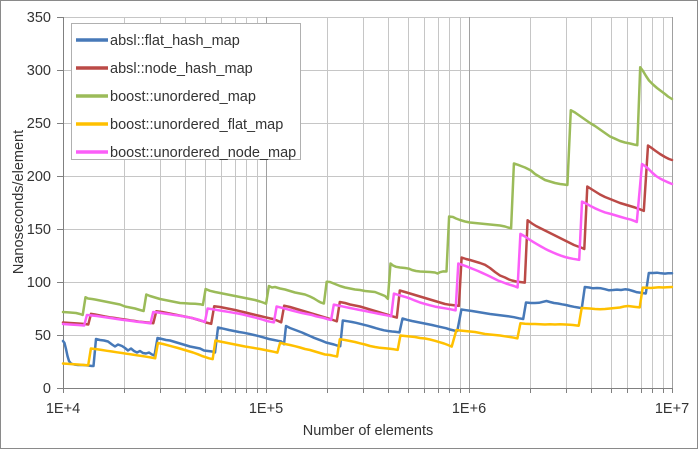  What do you see at coordinates (39, 230) in the screenshot?
I see `svg-text: 150` at bounding box center [39, 230].